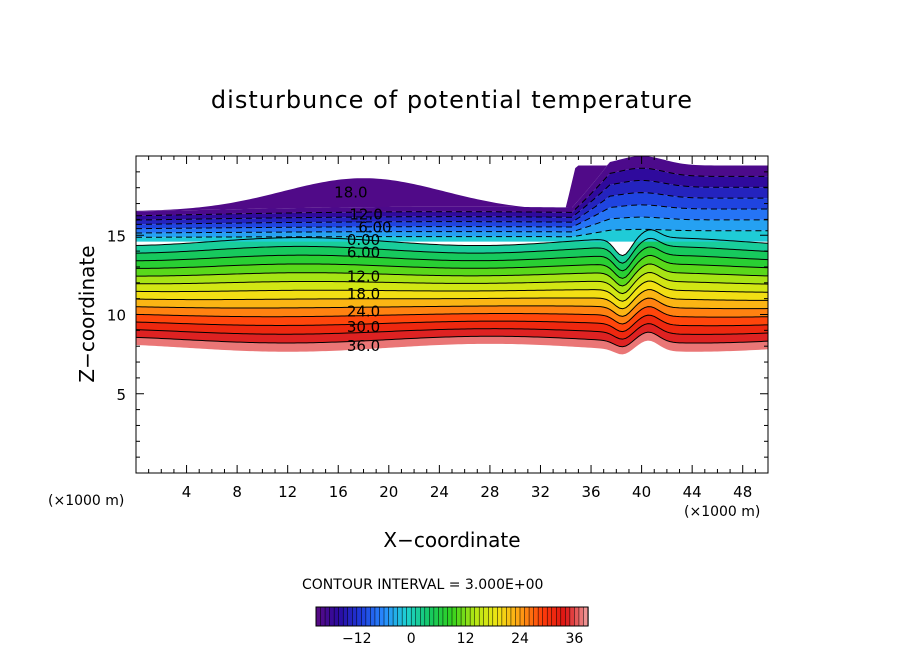 This screenshot has width=904, height=654. I want to click on y-axis-label: Z−coordinate, so click(87, 313).